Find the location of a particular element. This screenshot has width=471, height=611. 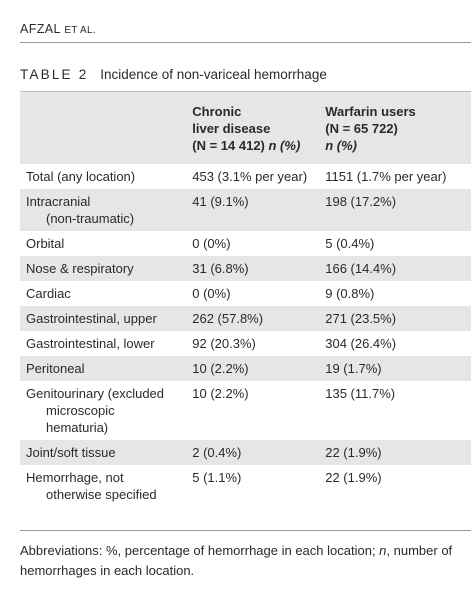

cell-warfarin-value: 135 (11.7%) is located at coordinates (360, 393).